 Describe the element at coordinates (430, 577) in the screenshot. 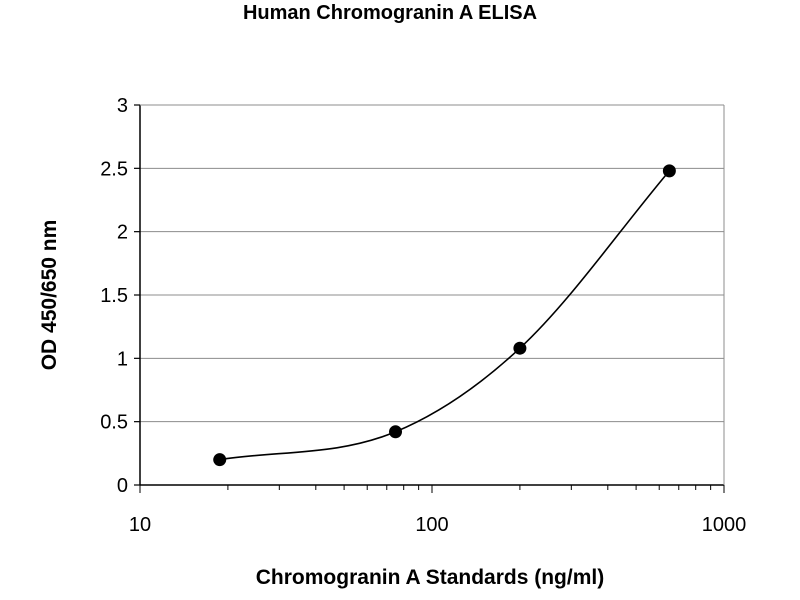

I see `x-axis-title: Chromogranin A Standards (ng/ml)` at that location.